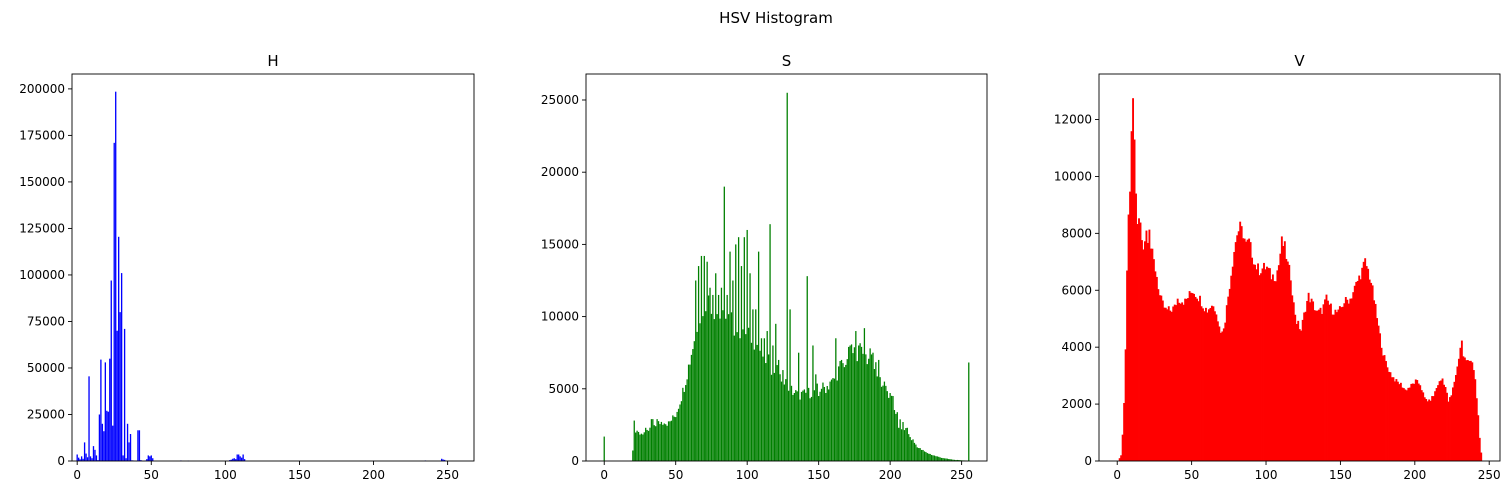 The height and width of the screenshot is (499, 1509). I want to click on v-chart-title: V, so click(1299, 61).